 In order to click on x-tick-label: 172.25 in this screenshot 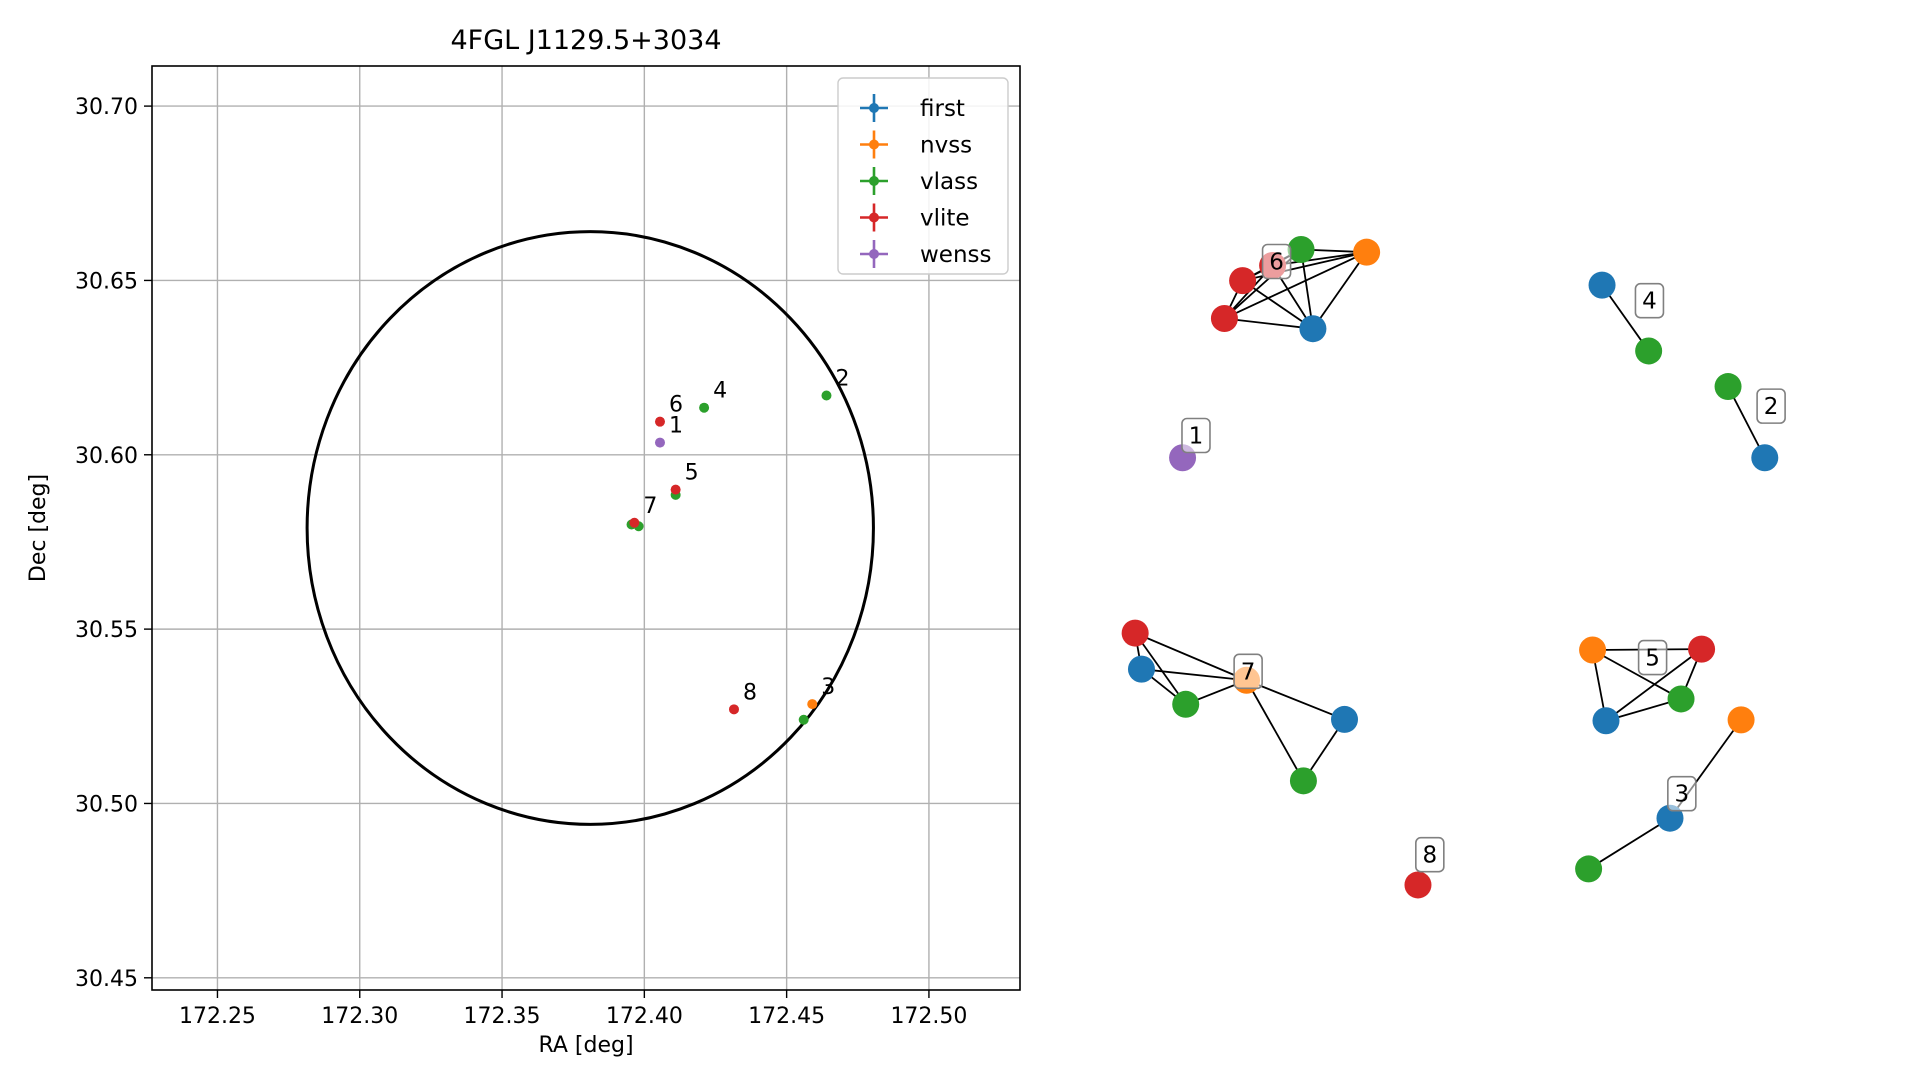, I will do `click(217, 1016)`.